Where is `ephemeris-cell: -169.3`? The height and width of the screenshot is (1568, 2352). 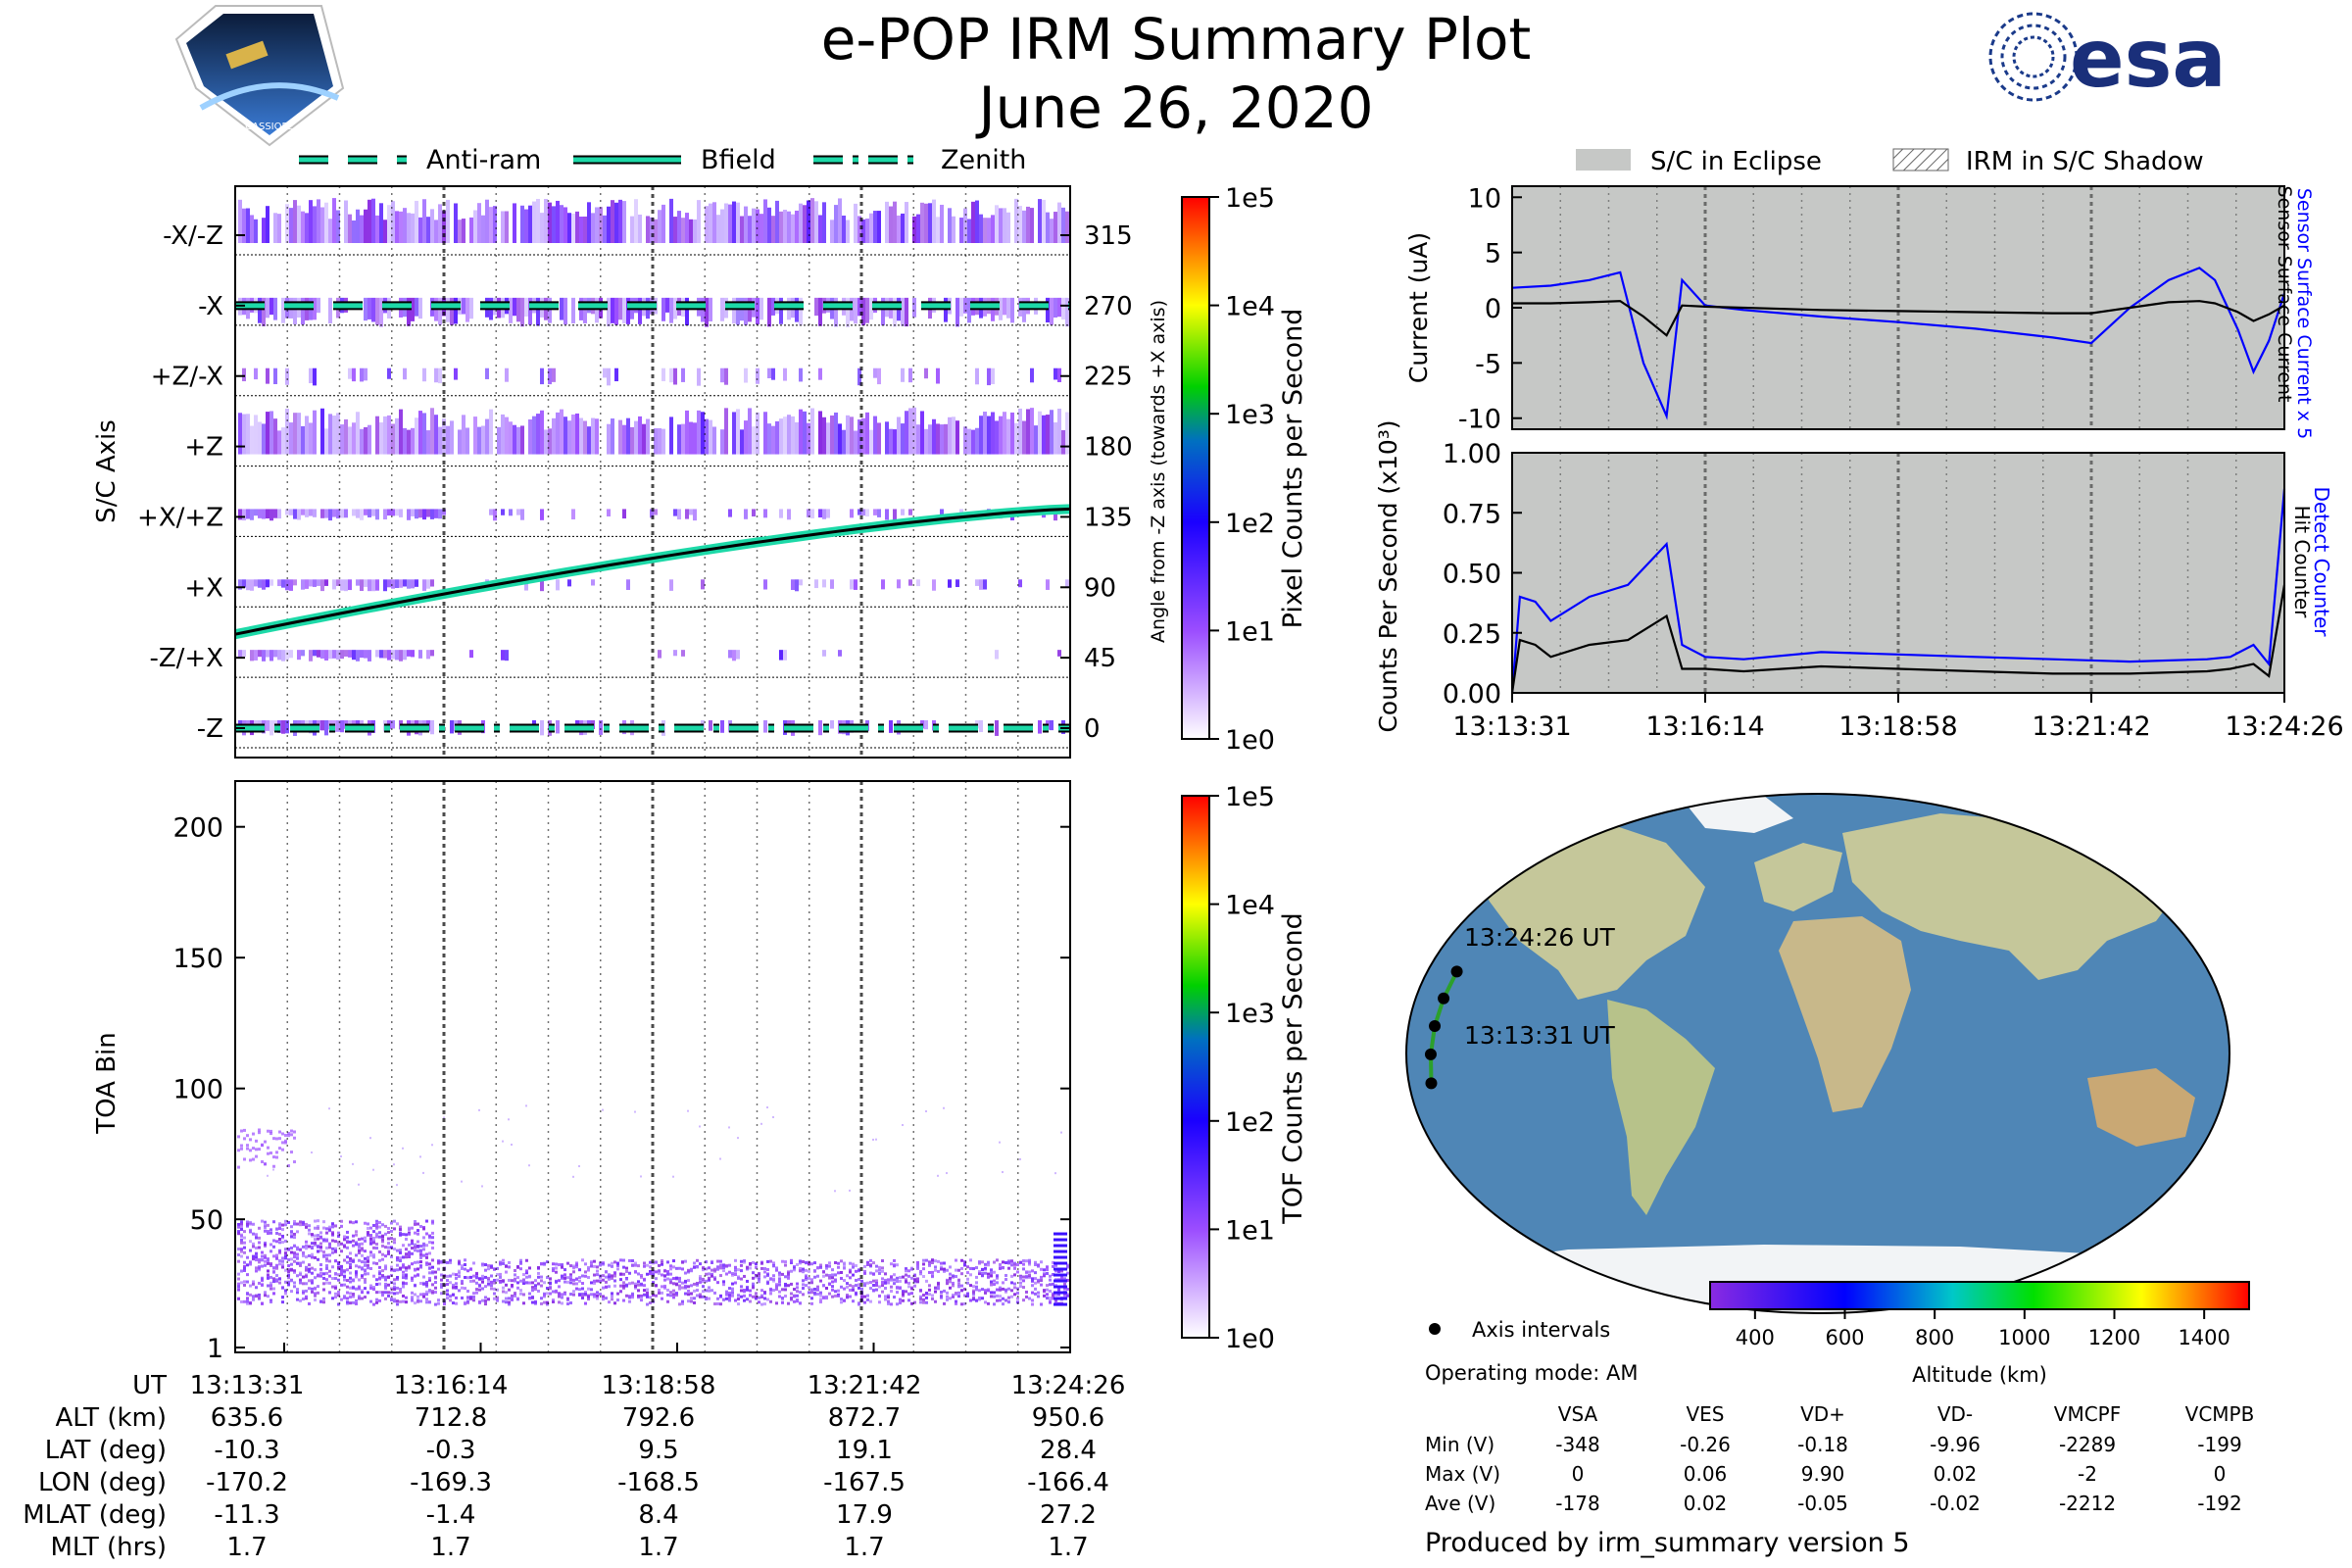
ephemeris-cell: -169.3 is located at coordinates (451, 1482).